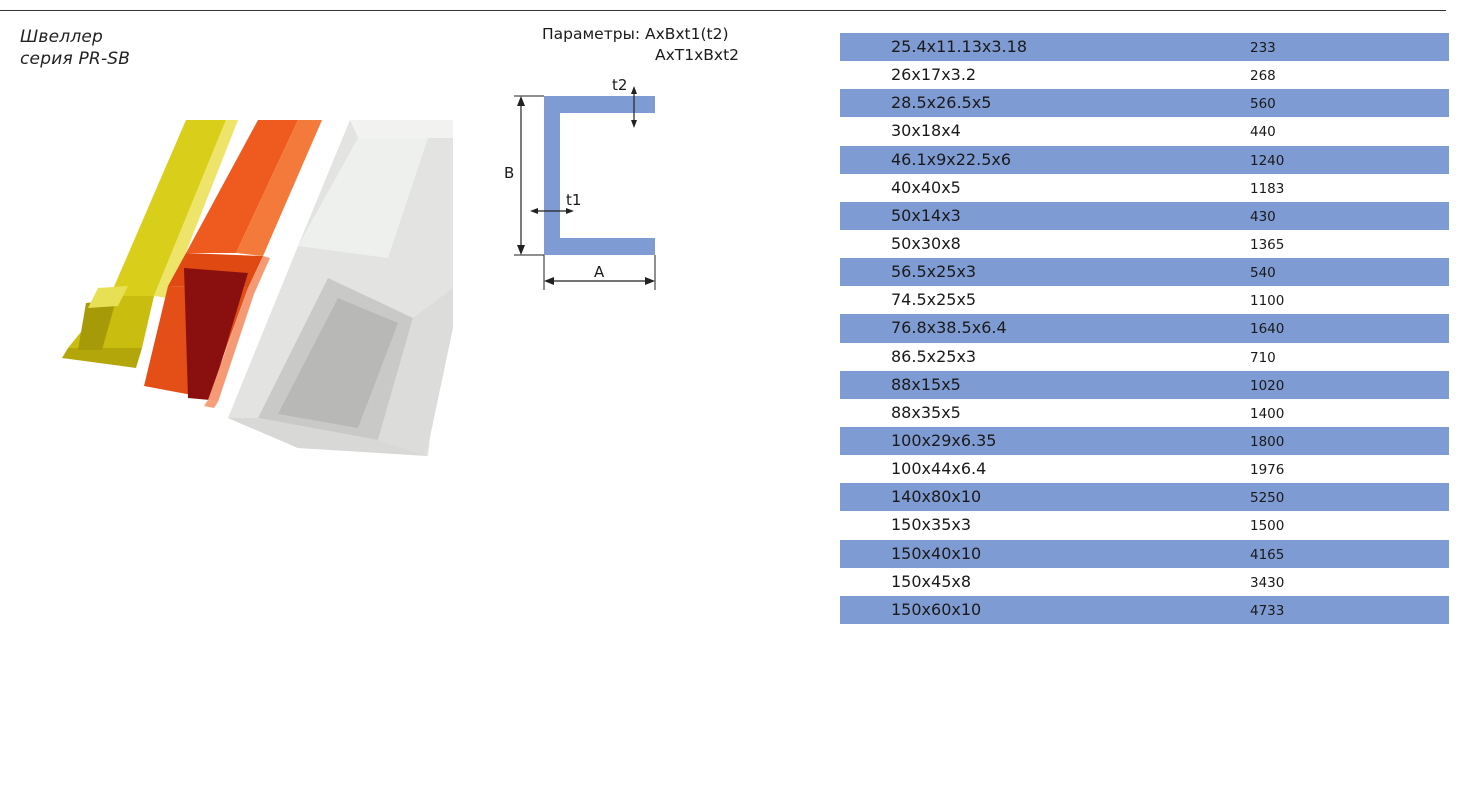 The image size is (1458, 787). I want to click on value-cell: 1976, so click(1267, 470).